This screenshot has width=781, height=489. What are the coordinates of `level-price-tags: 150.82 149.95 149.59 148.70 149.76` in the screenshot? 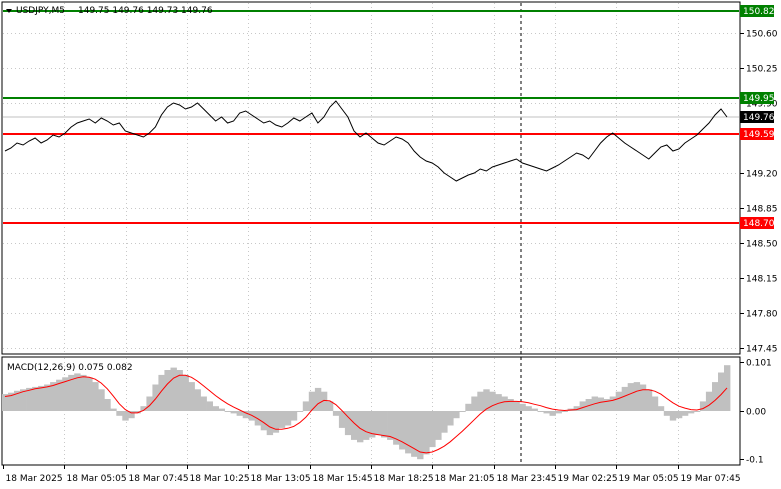 It's located at (757, 117).